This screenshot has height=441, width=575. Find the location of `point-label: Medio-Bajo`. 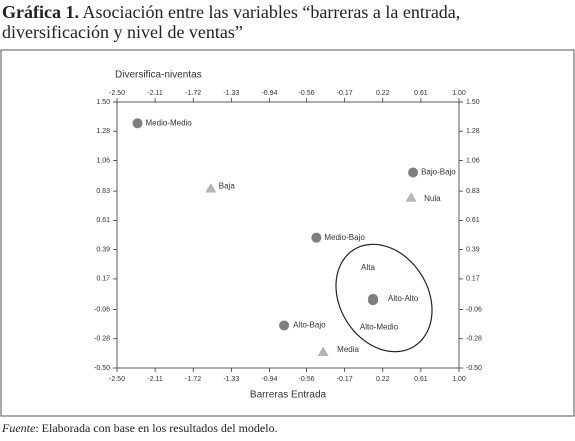

point-label: Medio-Bajo is located at coordinates (344, 237).